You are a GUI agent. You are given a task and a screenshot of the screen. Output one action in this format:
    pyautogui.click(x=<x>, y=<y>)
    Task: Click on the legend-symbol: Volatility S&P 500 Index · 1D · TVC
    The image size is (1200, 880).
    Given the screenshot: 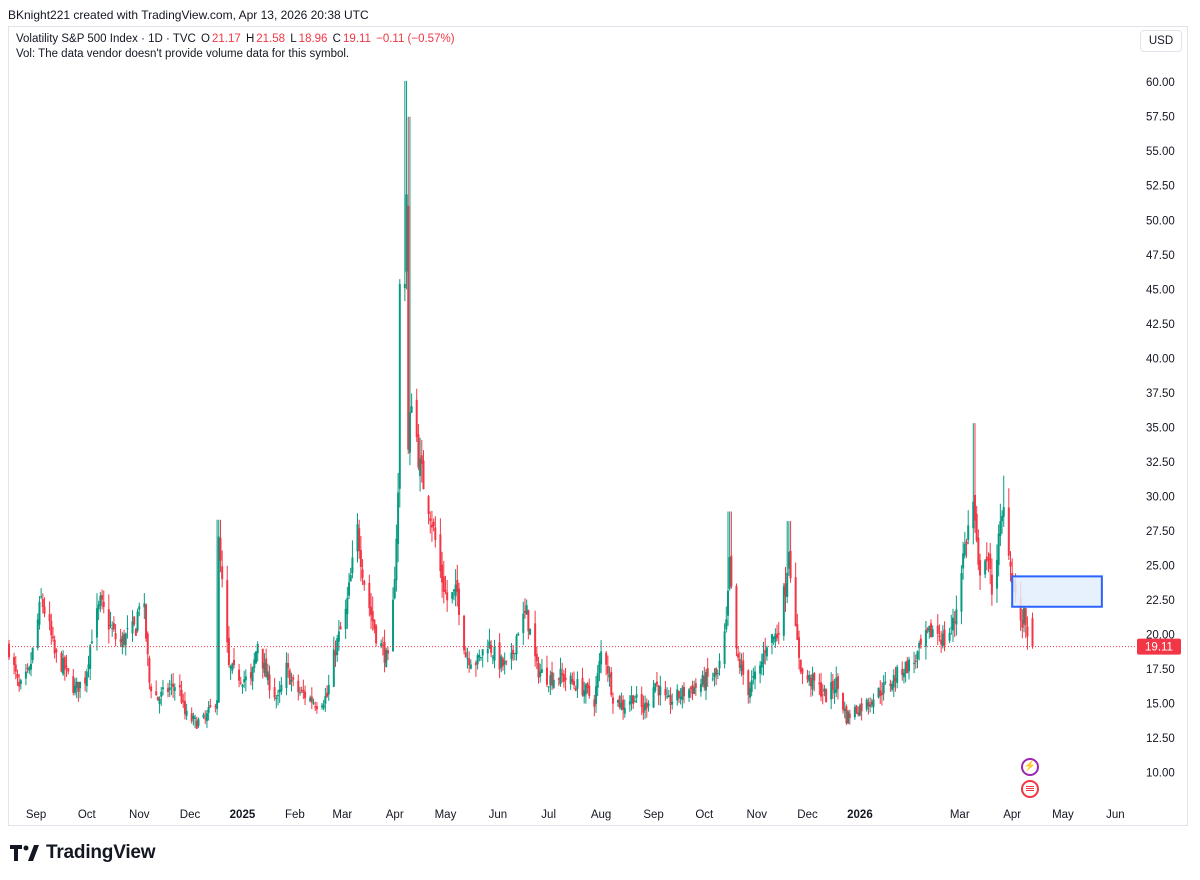 What is the action you would take?
    pyautogui.click(x=106, y=39)
    